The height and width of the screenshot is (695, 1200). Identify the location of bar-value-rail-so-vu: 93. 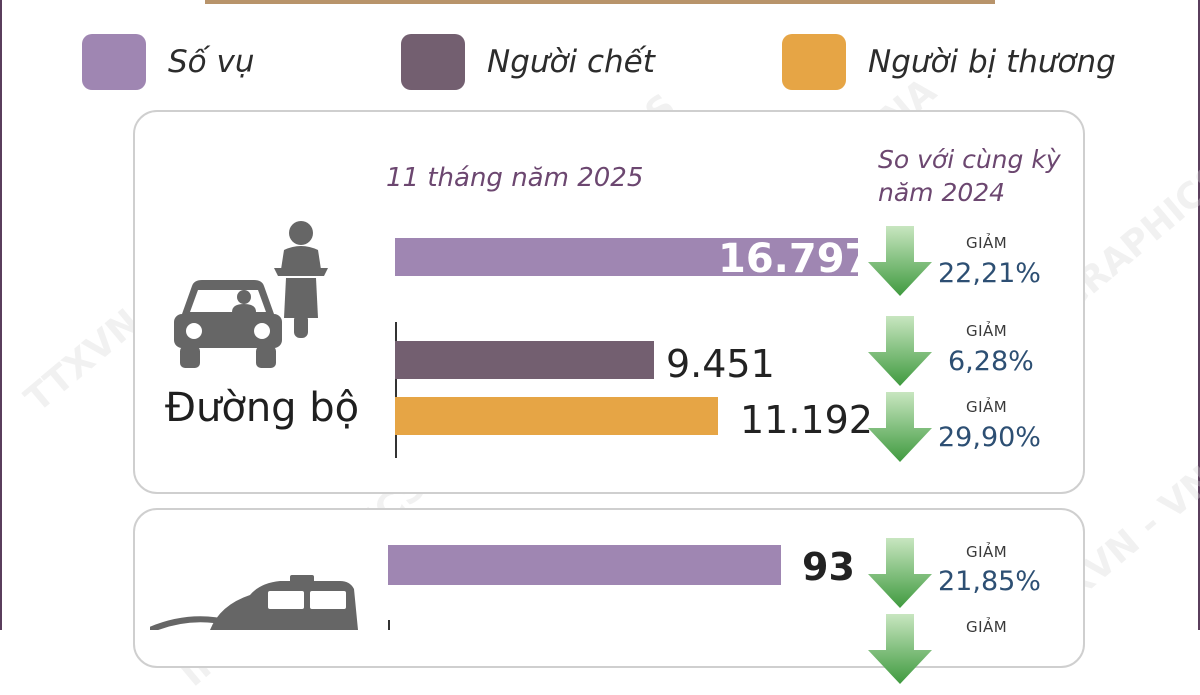
(828, 567).